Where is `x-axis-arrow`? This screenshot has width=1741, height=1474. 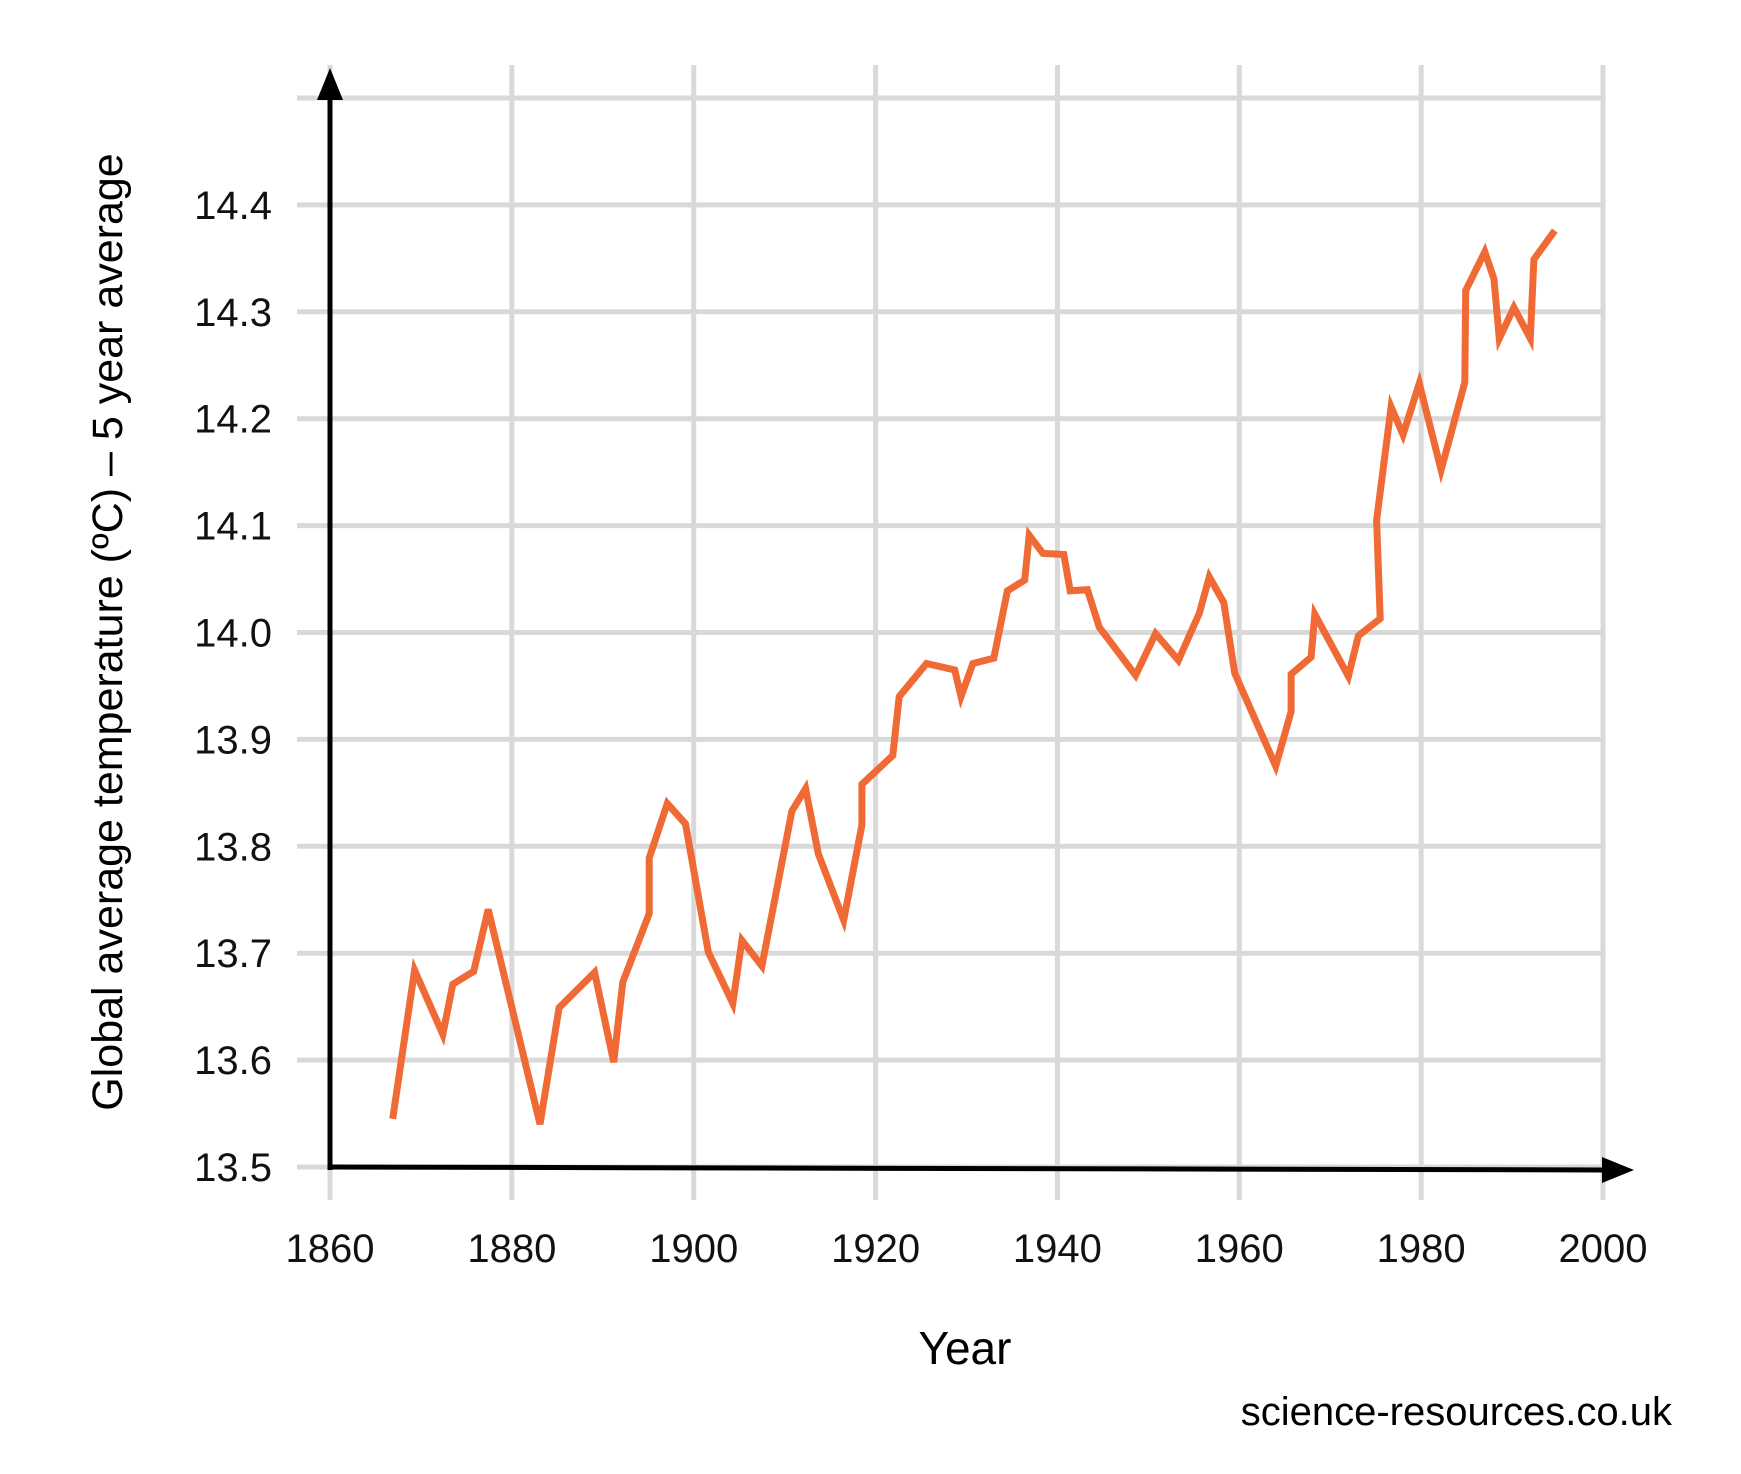 x-axis-arrow is located at coordinates (1618, 1170).